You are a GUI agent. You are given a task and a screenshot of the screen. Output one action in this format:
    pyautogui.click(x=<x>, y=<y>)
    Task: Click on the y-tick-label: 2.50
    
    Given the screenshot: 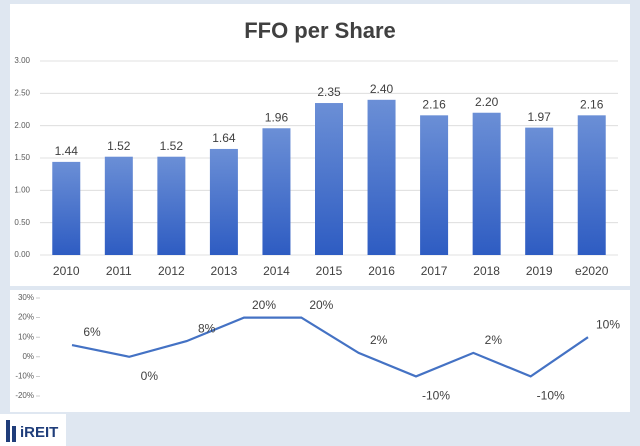 What is the action you would take?
    pyautogui.click(x=22, y=92)
    